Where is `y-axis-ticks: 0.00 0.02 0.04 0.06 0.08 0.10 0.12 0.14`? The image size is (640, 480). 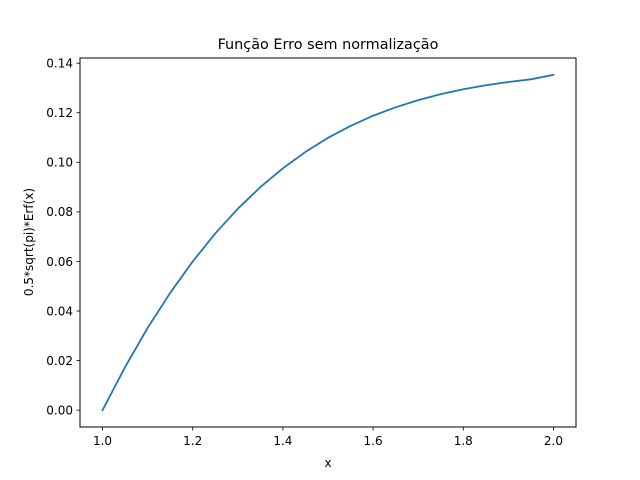
y-axis-ticks: 0.00 0.02 0.04 0.06 0.08 0.10 0.12 0.14 is located at coordinates (63, 237).